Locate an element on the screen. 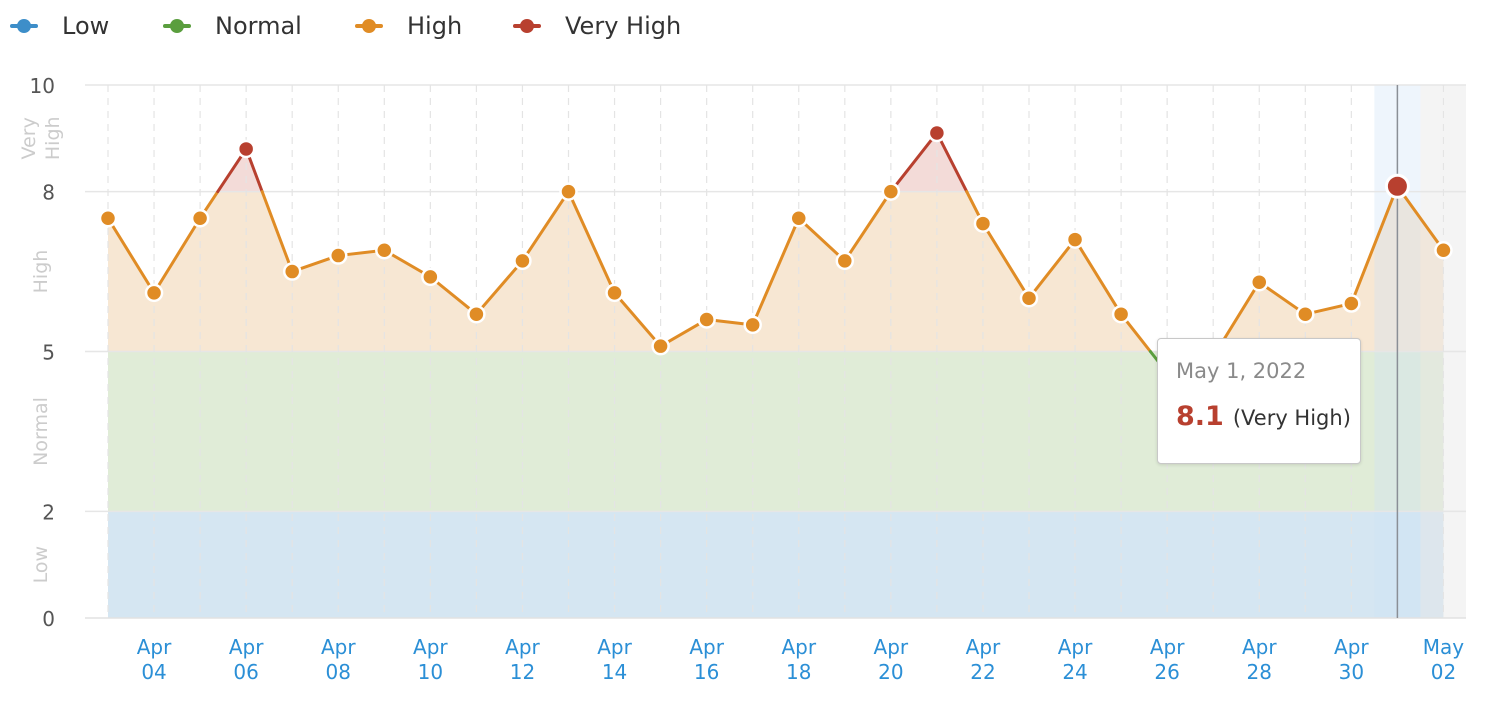 This screenshot has width=1490, height=716. legend-label-low: Low is located at coordinates (86, 26).